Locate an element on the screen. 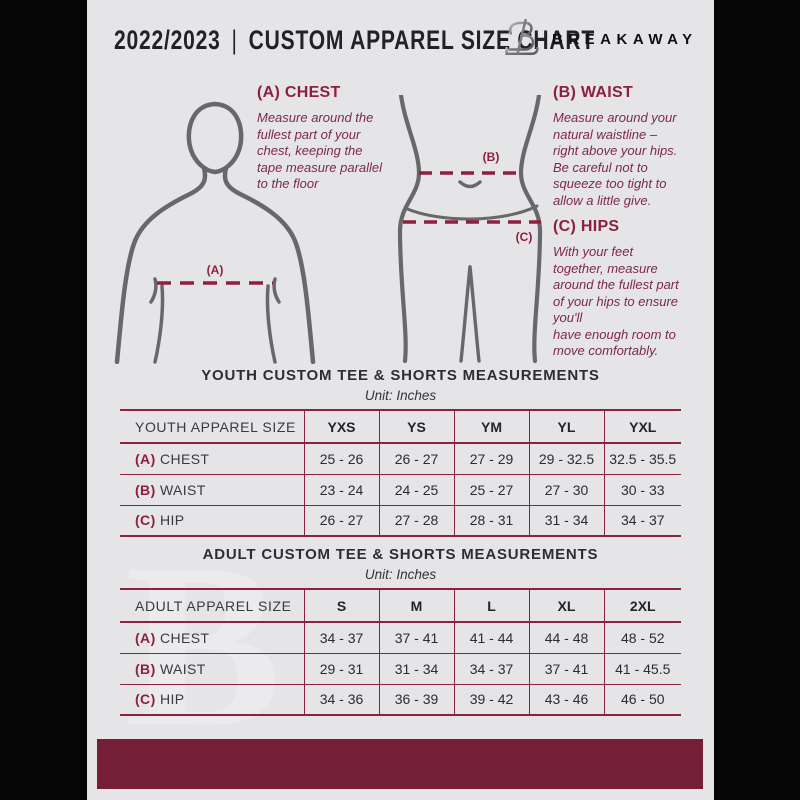 This screenshot has height=800, width=800. brand-lockup: BREAKAWAY is located at coordinates (599, 39).